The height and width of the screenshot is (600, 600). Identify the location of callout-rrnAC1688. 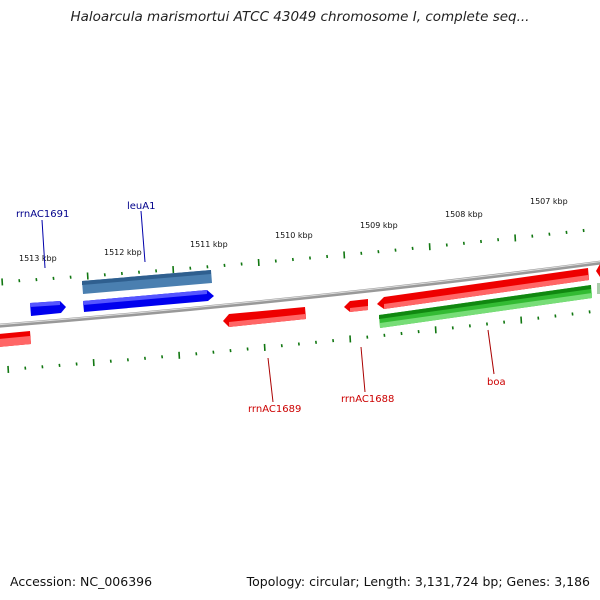
(363, 369).